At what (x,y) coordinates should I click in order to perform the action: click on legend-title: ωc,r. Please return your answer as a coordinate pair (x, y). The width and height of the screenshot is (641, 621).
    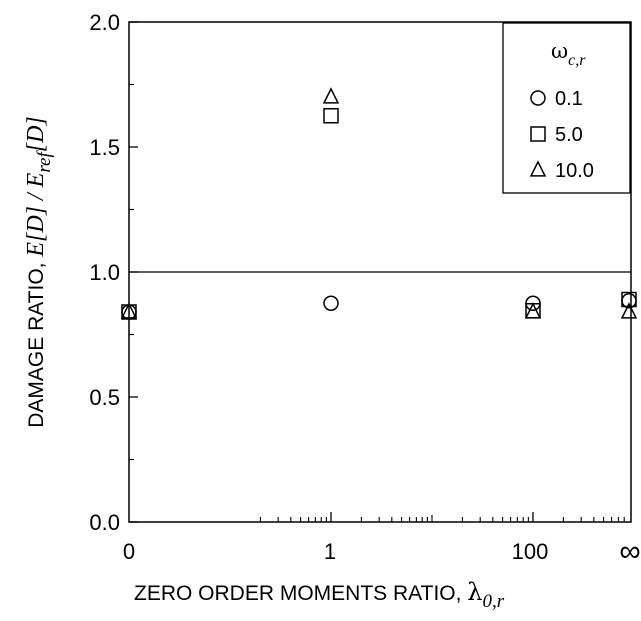
    Looking at the image, I should click on (568, 54).